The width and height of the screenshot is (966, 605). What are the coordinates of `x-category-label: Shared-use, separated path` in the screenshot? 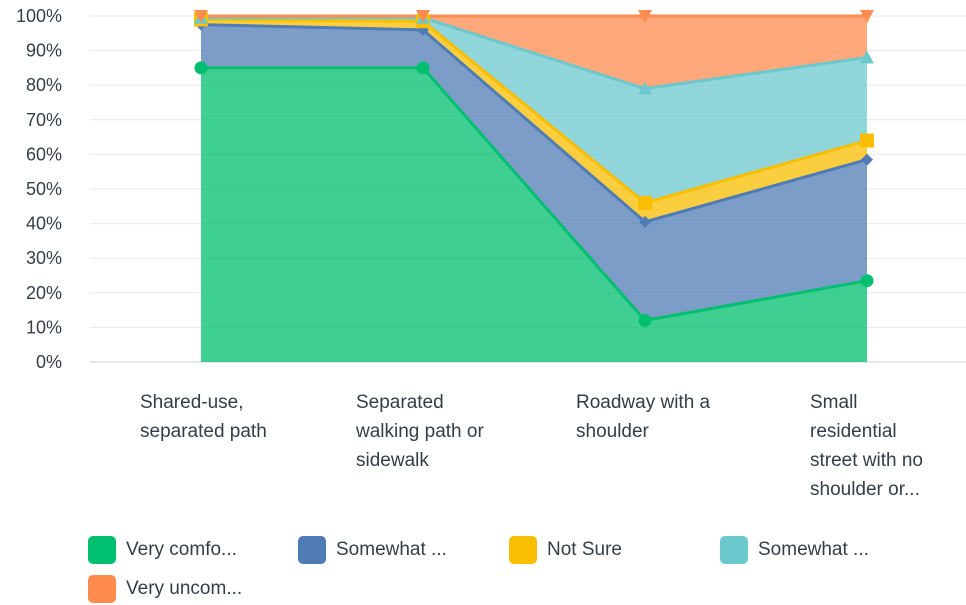 It's located at (203, 417).